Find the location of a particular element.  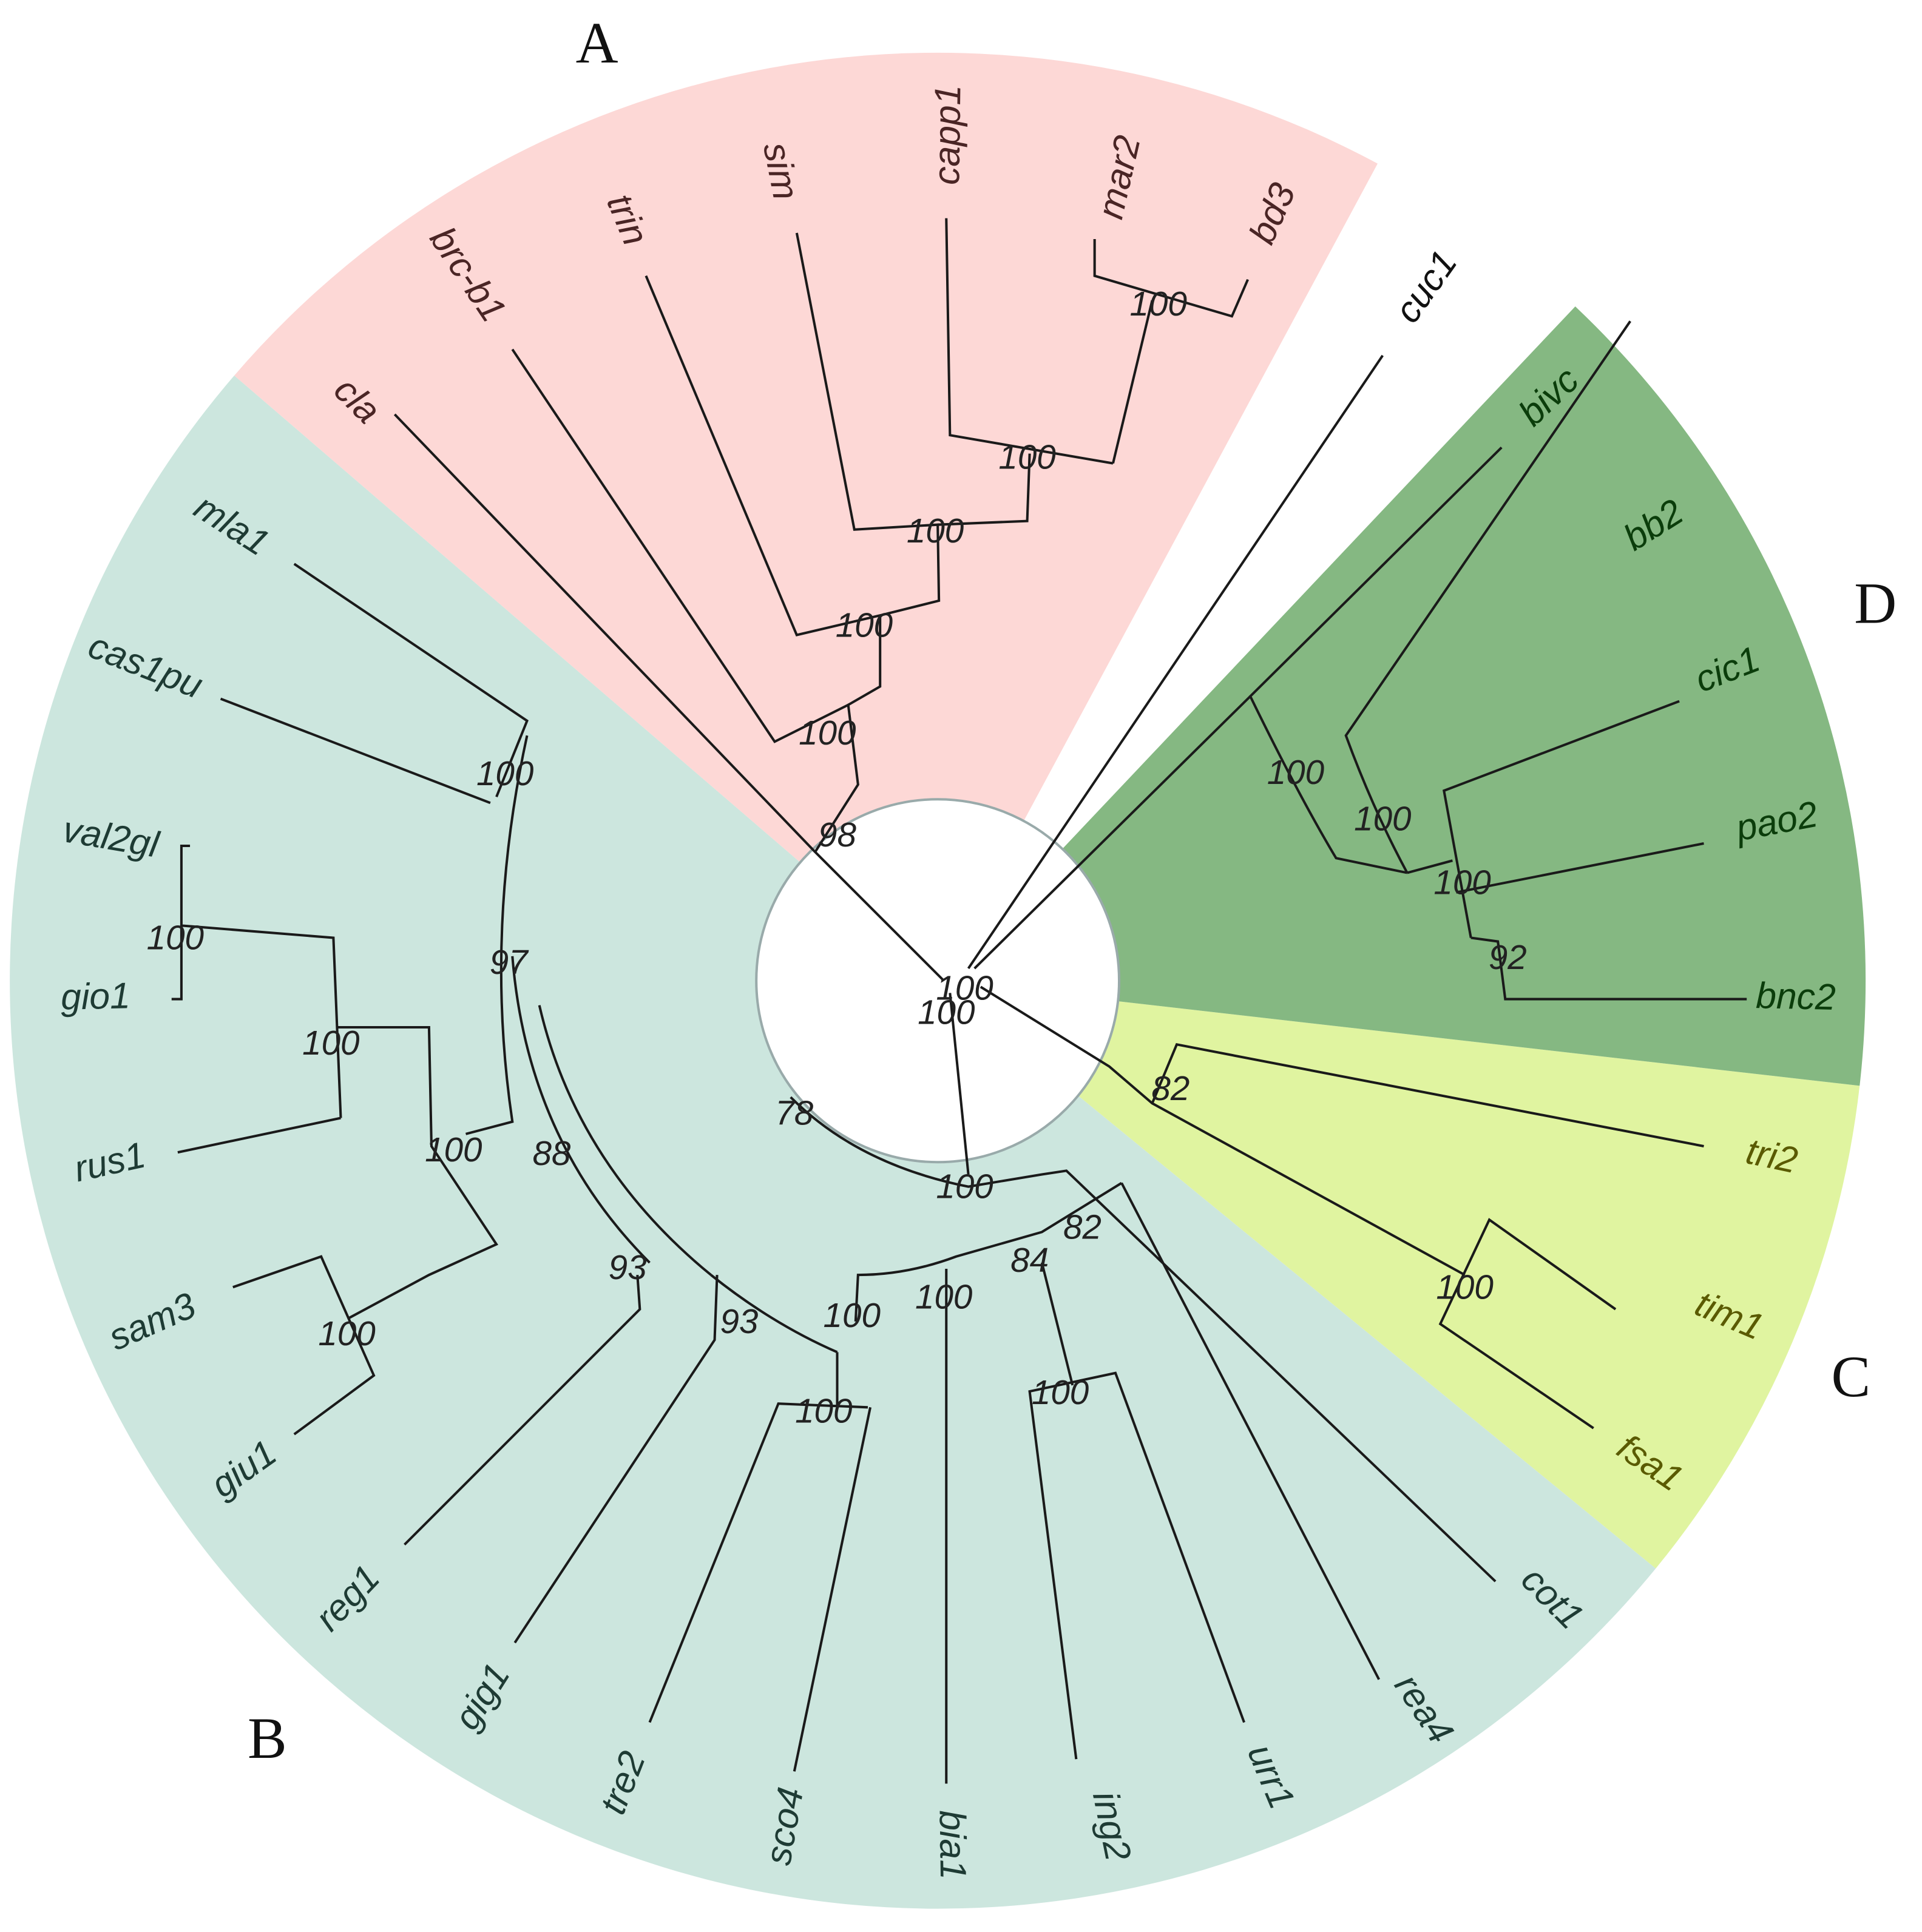

leaf-label: cuc1 is located at coordinates (1425, 286).